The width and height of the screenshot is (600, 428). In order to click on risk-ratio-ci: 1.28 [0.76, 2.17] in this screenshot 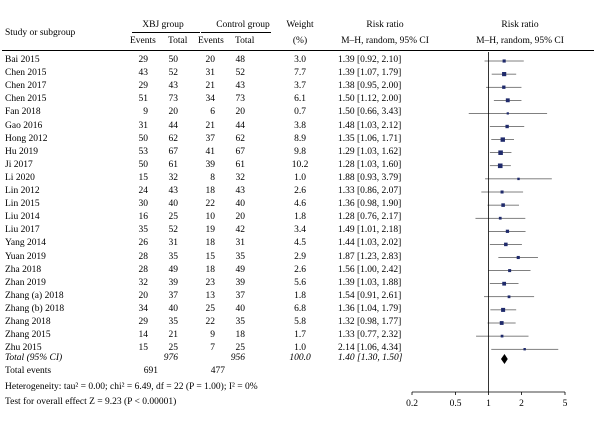, I will do `click(370, 217)`.